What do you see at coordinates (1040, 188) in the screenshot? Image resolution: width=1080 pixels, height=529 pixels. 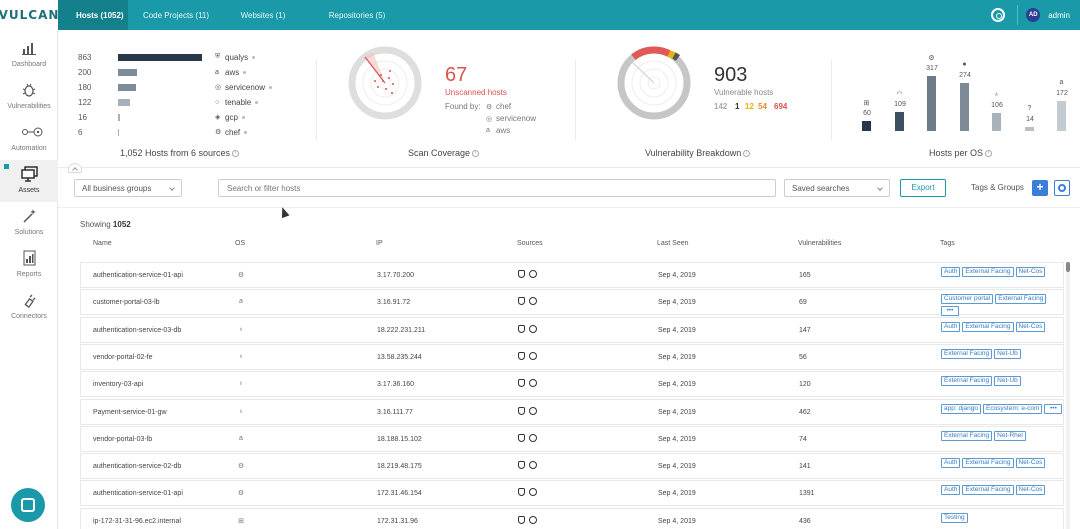 I see `add-button: +` at bounding box center [1040, 188].